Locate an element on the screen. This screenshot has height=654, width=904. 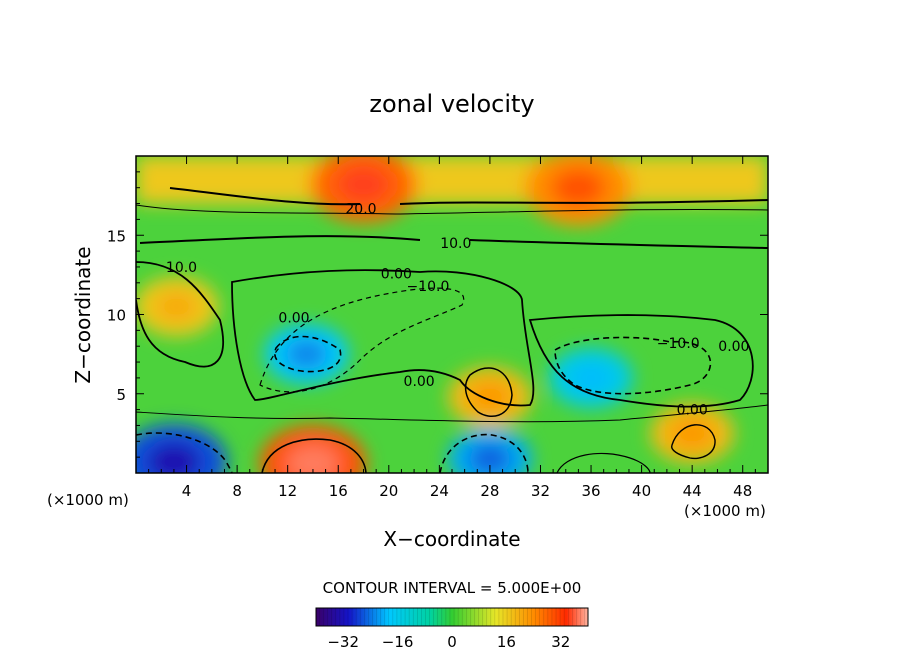
x-tick-label: 44 is located at coordinates (692, 491).